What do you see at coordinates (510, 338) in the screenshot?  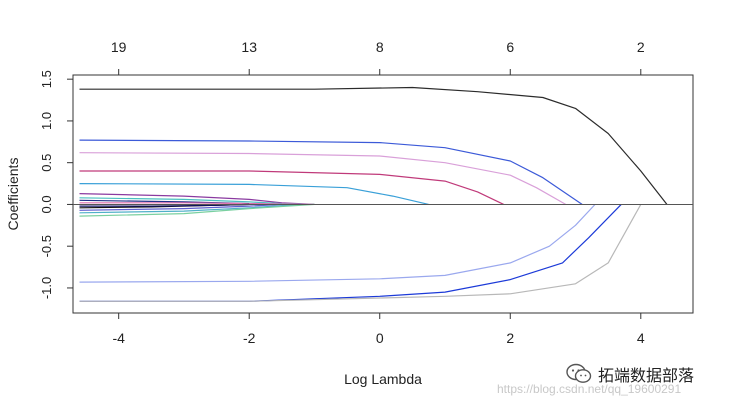 I see `x-tick-label: 2` at bounding box center [510, 338].